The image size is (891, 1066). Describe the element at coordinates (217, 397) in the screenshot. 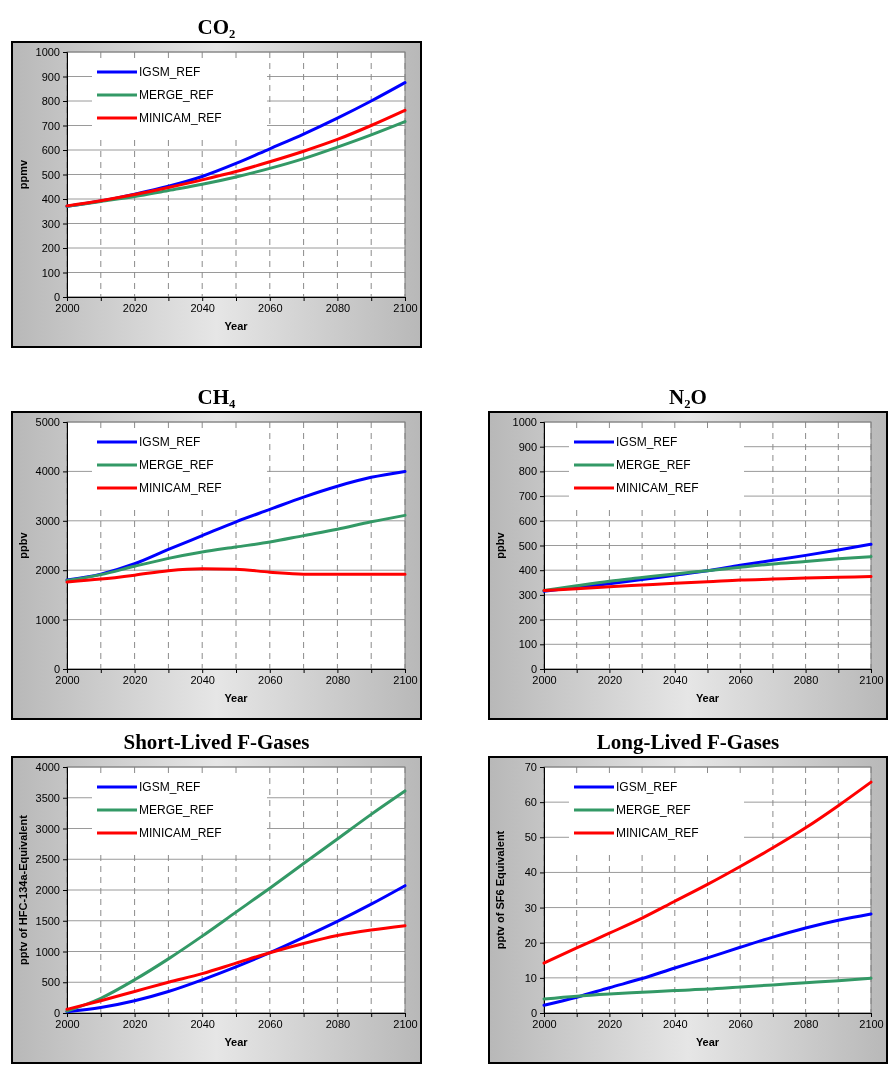

I see `chart-title: CH₄` at that location.